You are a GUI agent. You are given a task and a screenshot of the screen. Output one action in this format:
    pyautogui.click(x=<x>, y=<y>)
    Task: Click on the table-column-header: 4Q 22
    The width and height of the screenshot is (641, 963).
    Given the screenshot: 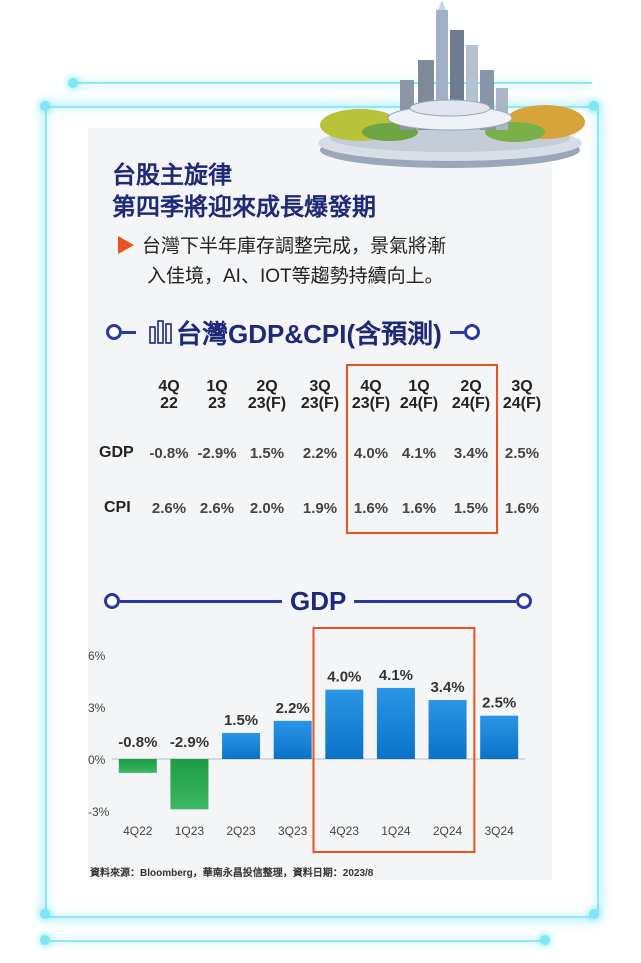 What is the action you would take?
    pyautogui.click(x=169, y=395)
    